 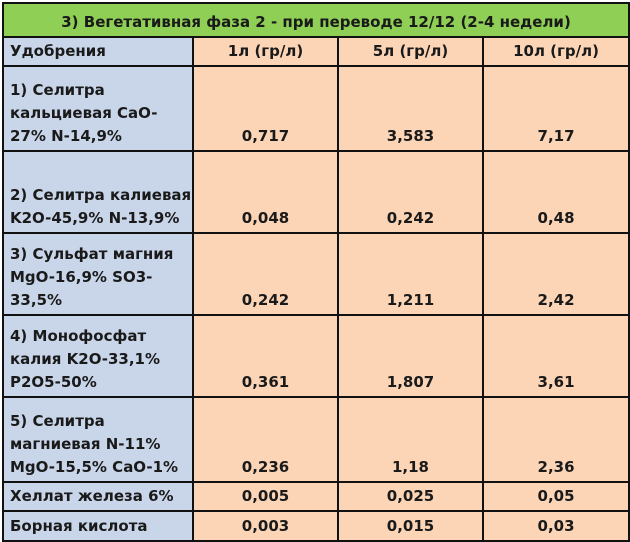 I want to click on name-cell: 1) Селитра кальциевая CaO- 27% N-14,9%, so click(x=98, y=108).